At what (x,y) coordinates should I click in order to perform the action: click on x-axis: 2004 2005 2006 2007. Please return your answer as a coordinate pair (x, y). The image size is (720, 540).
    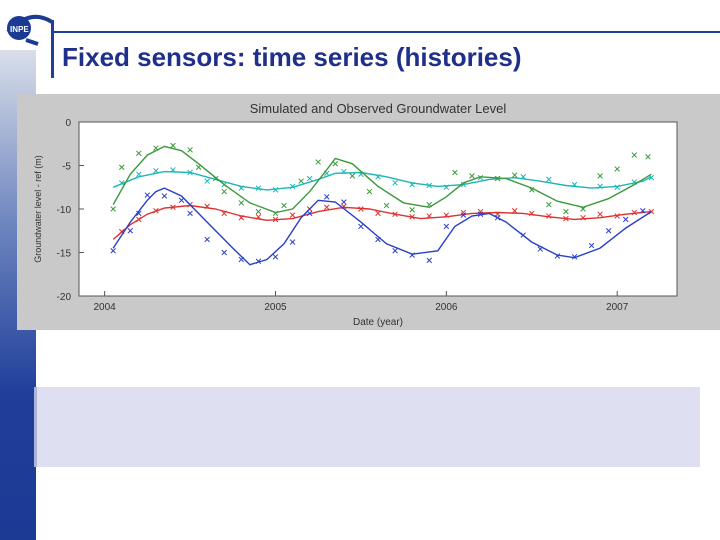
    Looking at the image, I should click on (361, 302).